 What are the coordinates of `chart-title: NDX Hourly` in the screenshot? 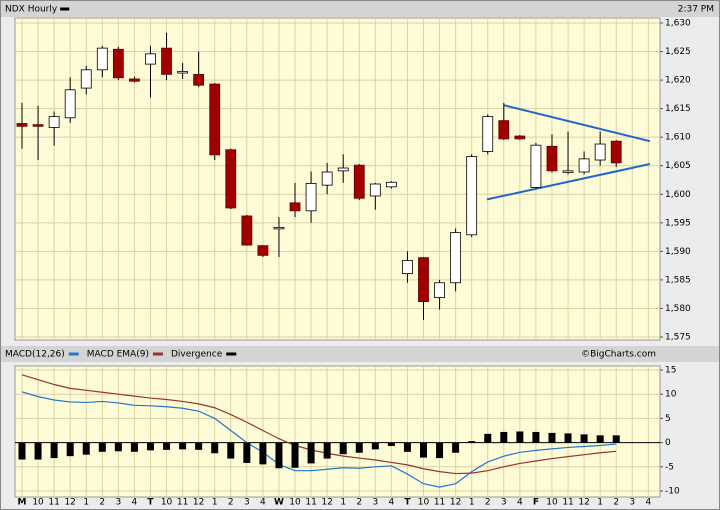 It's located at (31, 10).